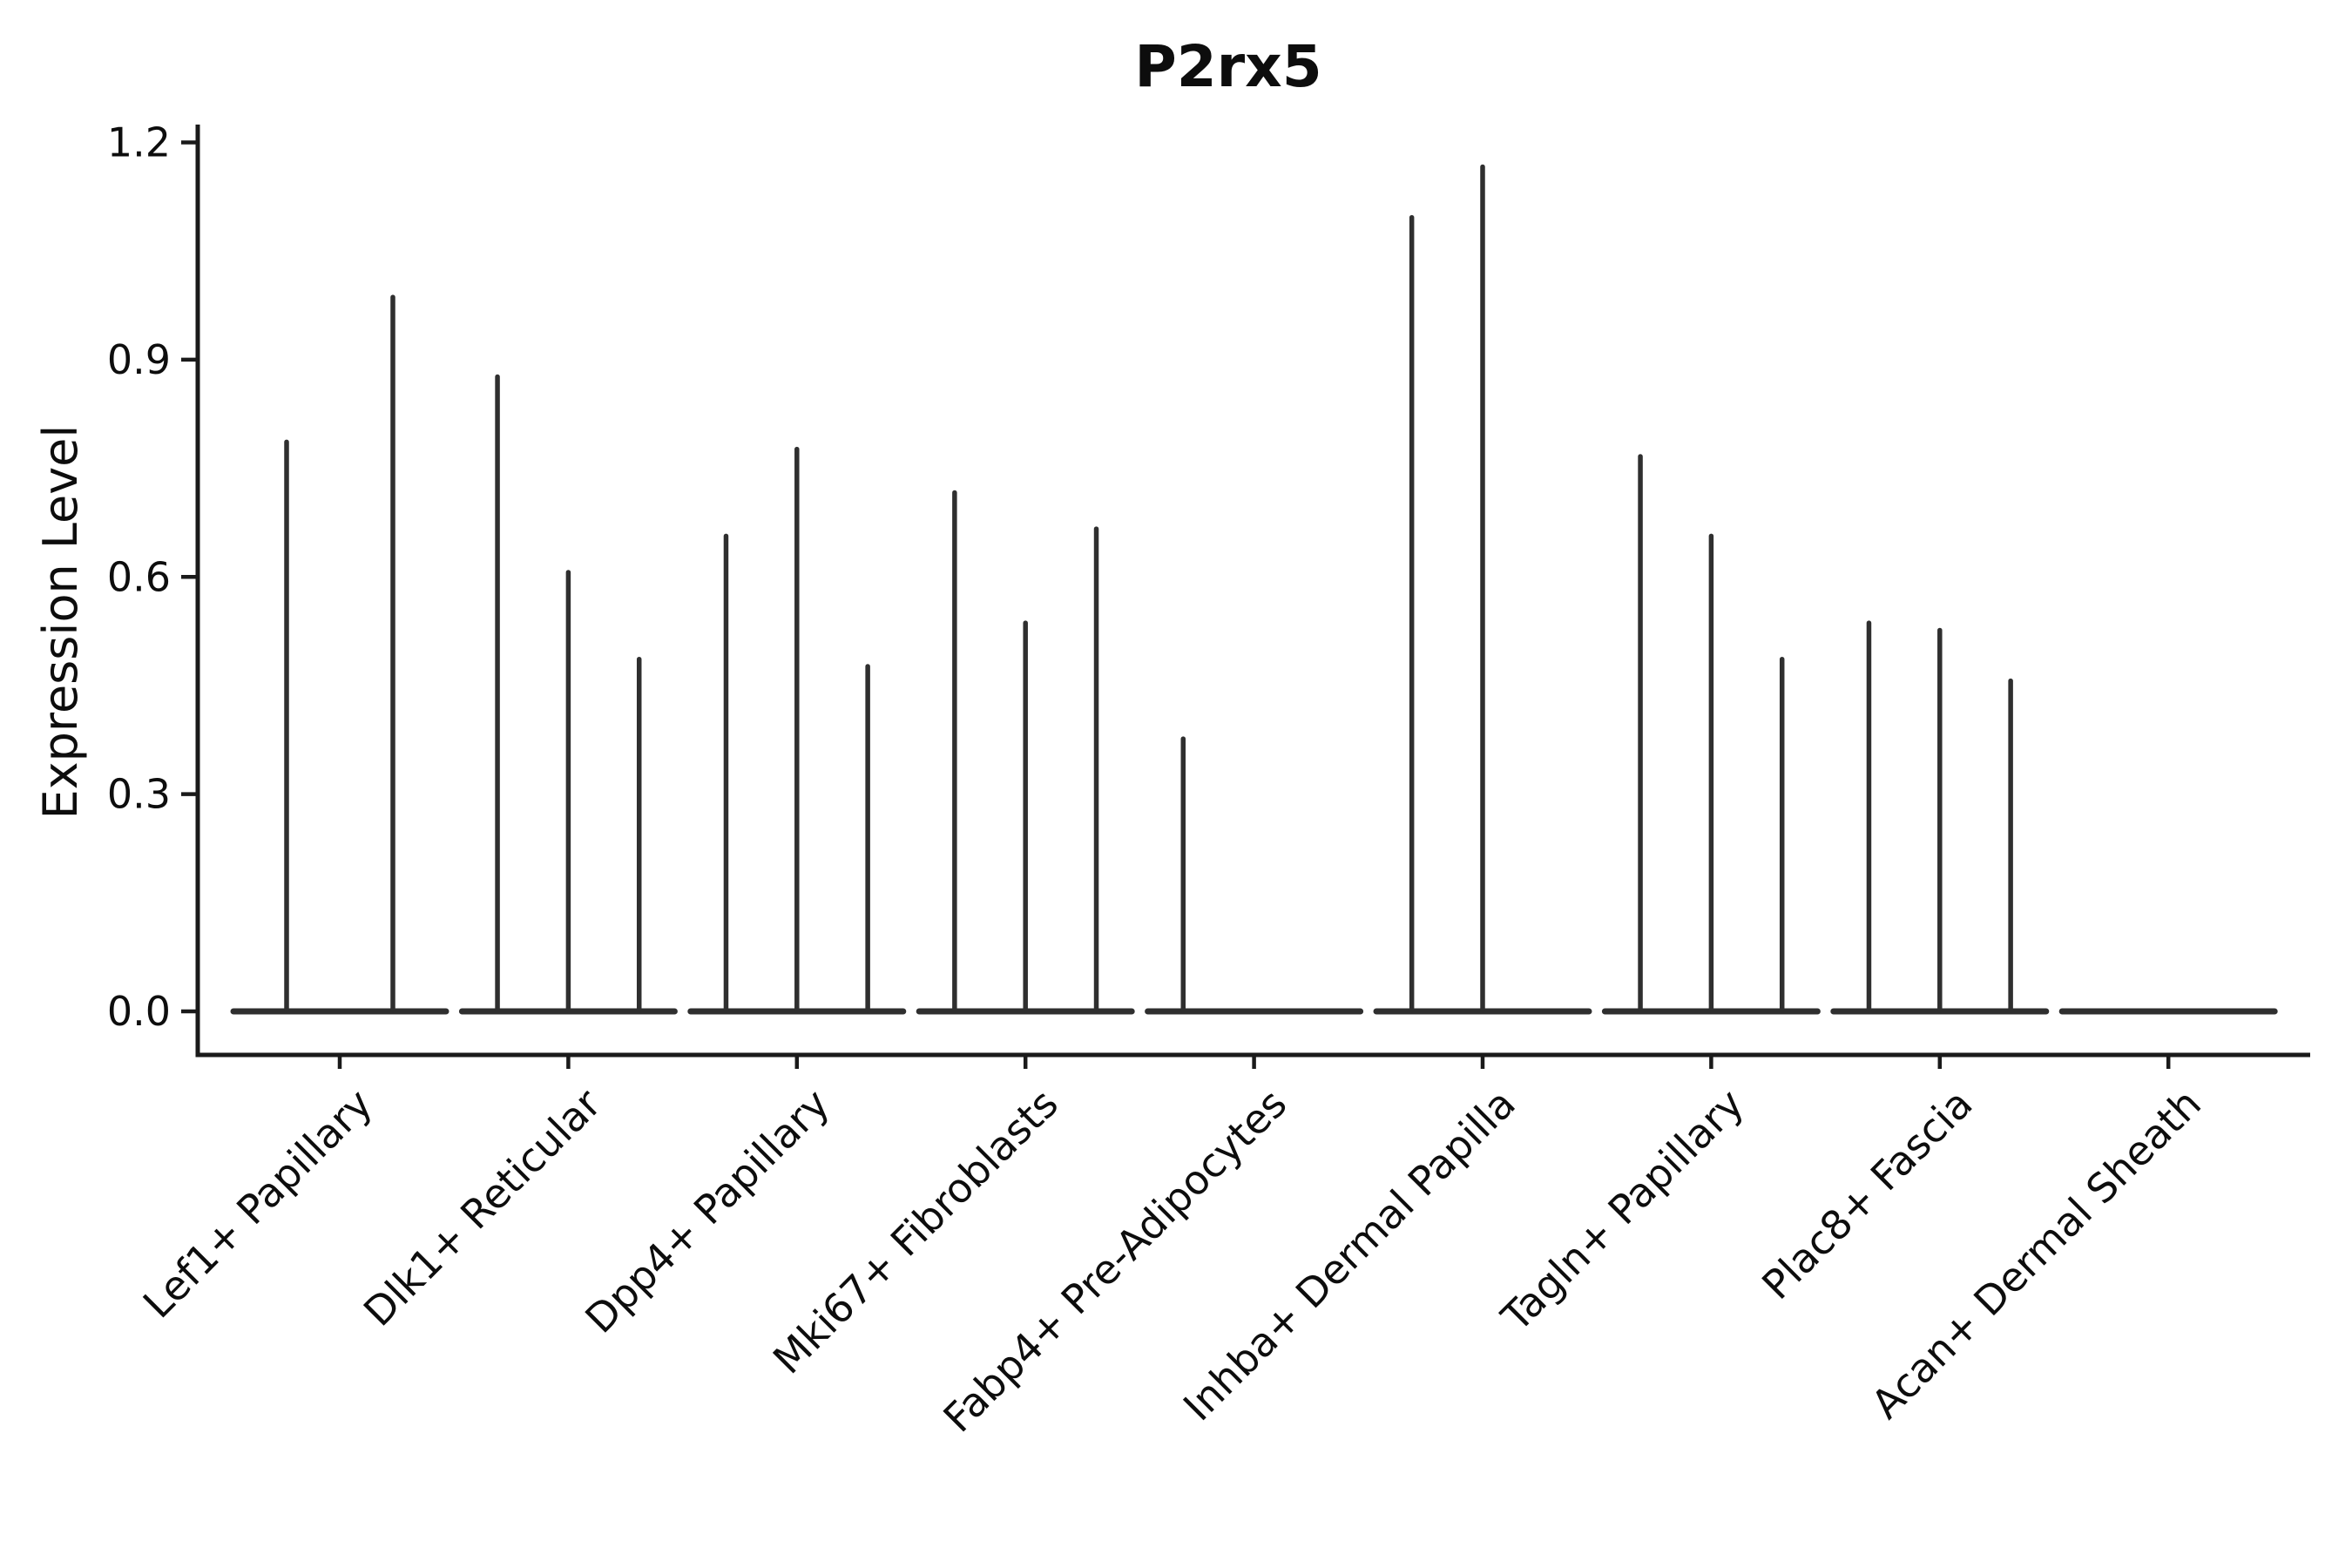  What do you see at coordinates (1623, 1211) in the screenshot?
I see `x-category-label: Tagln+ Papillary` at bounding box center [1623, 1211].